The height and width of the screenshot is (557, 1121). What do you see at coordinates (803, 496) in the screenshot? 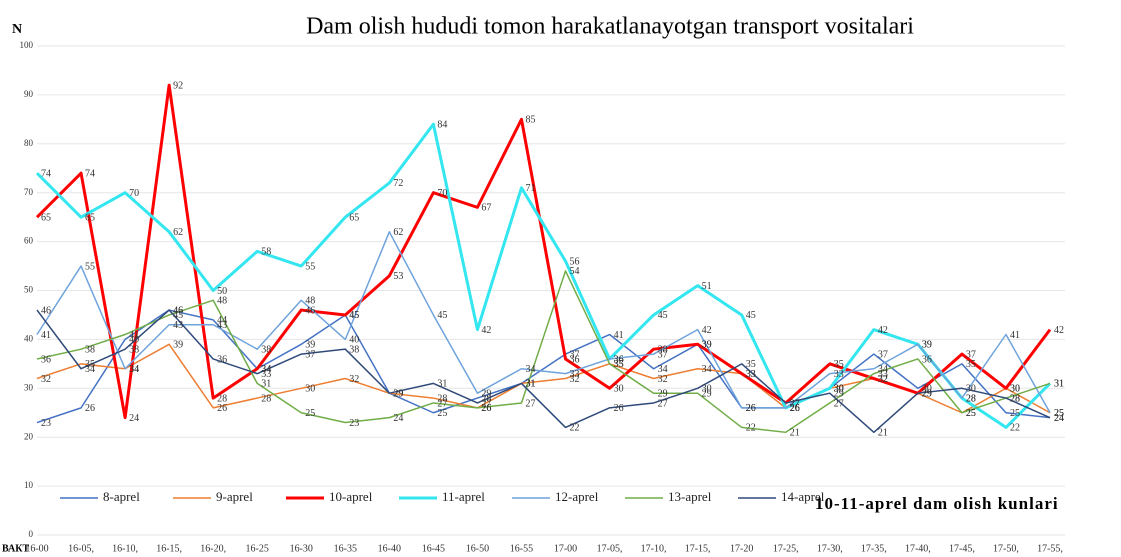
I see `legend-label: 14-aprel` at bounding box center [803, 496].